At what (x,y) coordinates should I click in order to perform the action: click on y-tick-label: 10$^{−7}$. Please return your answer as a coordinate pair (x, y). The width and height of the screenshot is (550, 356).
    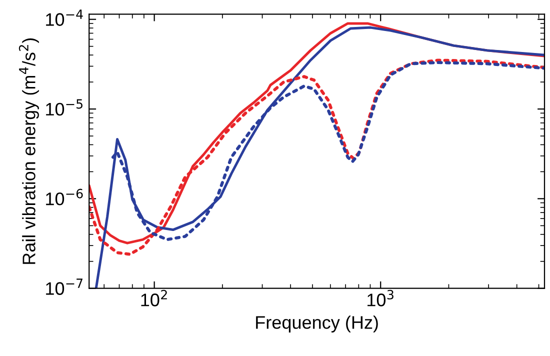
    Looking at the image, I should click on (64, 286).